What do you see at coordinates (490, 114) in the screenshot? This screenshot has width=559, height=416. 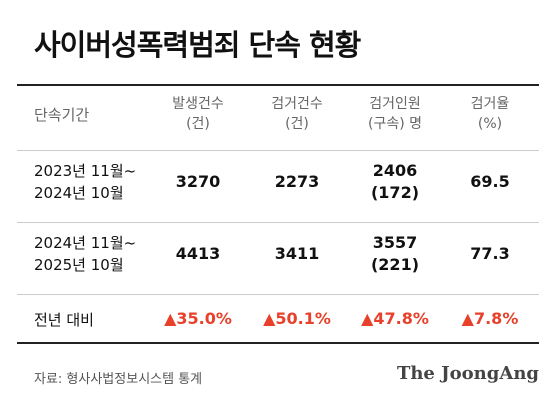 I see `header-rate: 검거율 (%)` at bounding box center [490, 114].